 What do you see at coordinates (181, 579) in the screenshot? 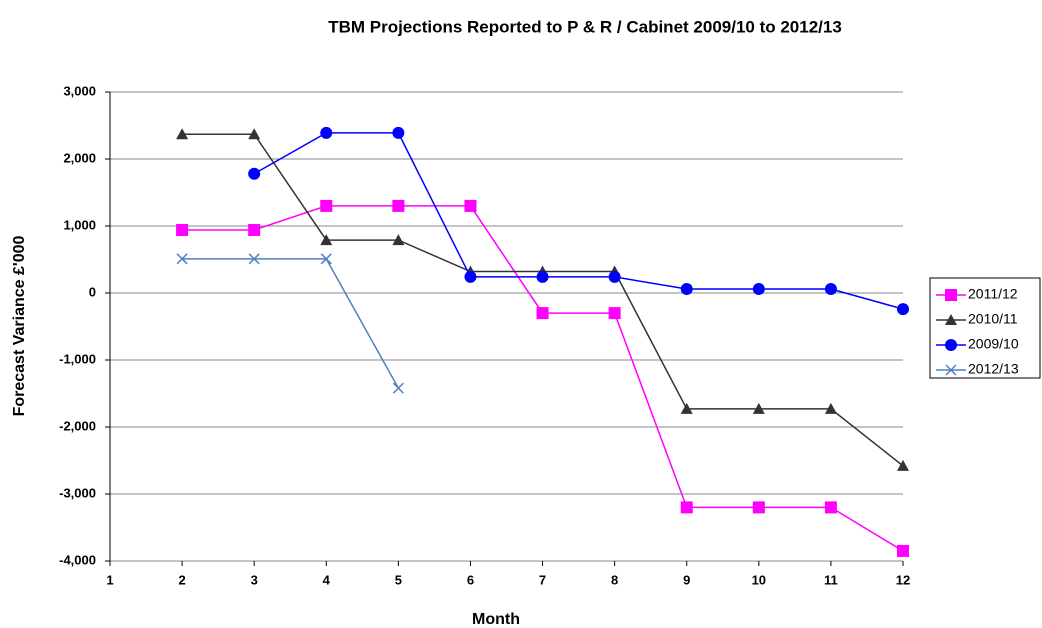
I see `x-tick-label: 2` at bounding box center [181, 579].